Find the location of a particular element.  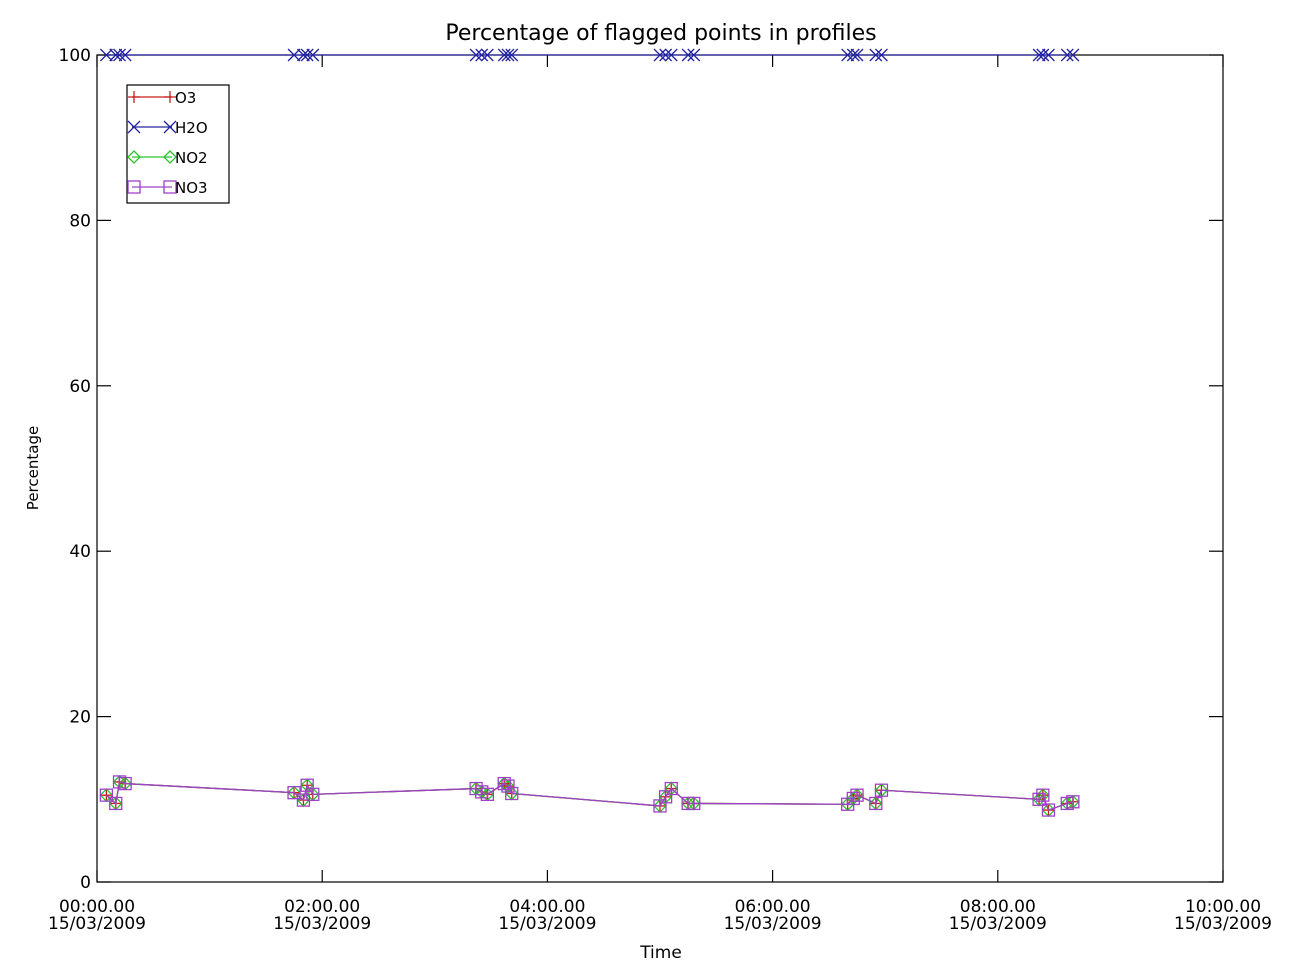

y-tick-label: 40 is located at coordinates (80, 552).